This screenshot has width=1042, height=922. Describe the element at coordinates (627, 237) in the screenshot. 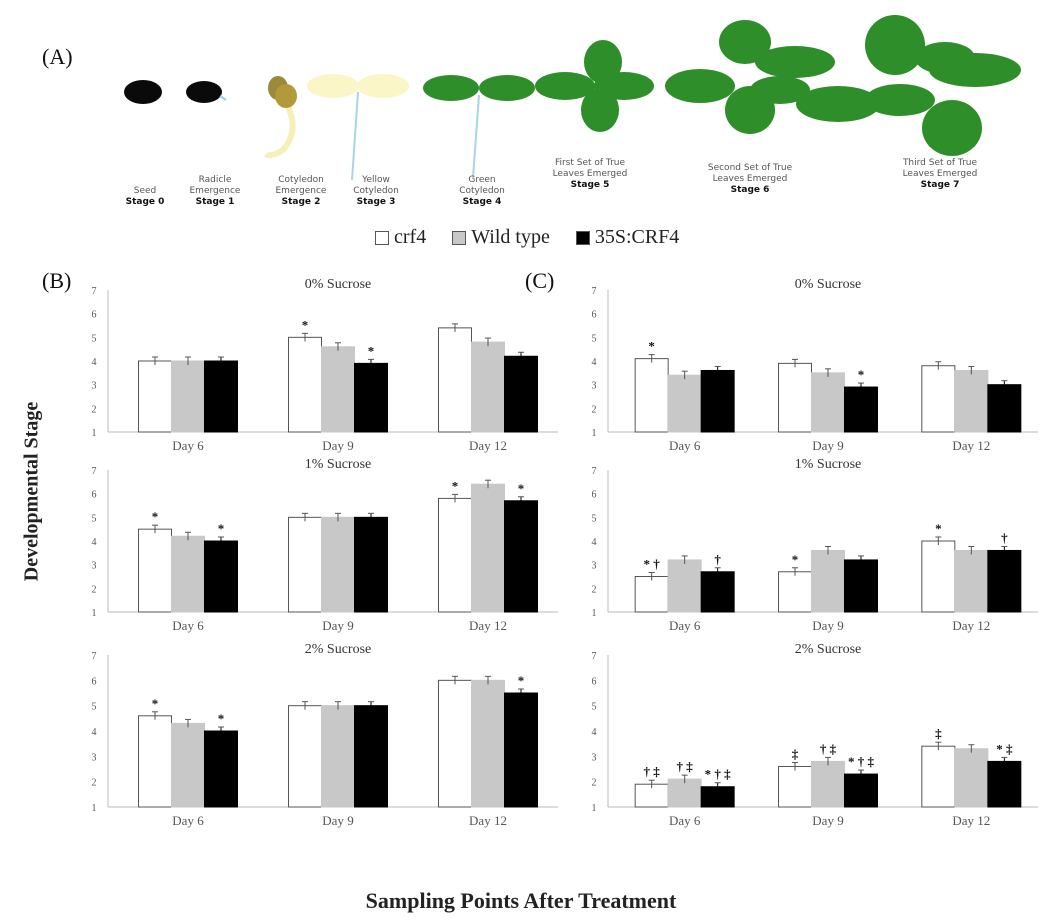

I see `legend-item-35s-crf4: 35S:CRF4` at that location.